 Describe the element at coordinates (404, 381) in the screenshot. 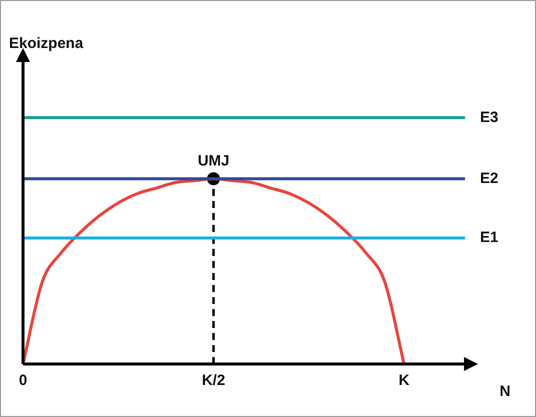

I see `x-tick-label: K` at that location.